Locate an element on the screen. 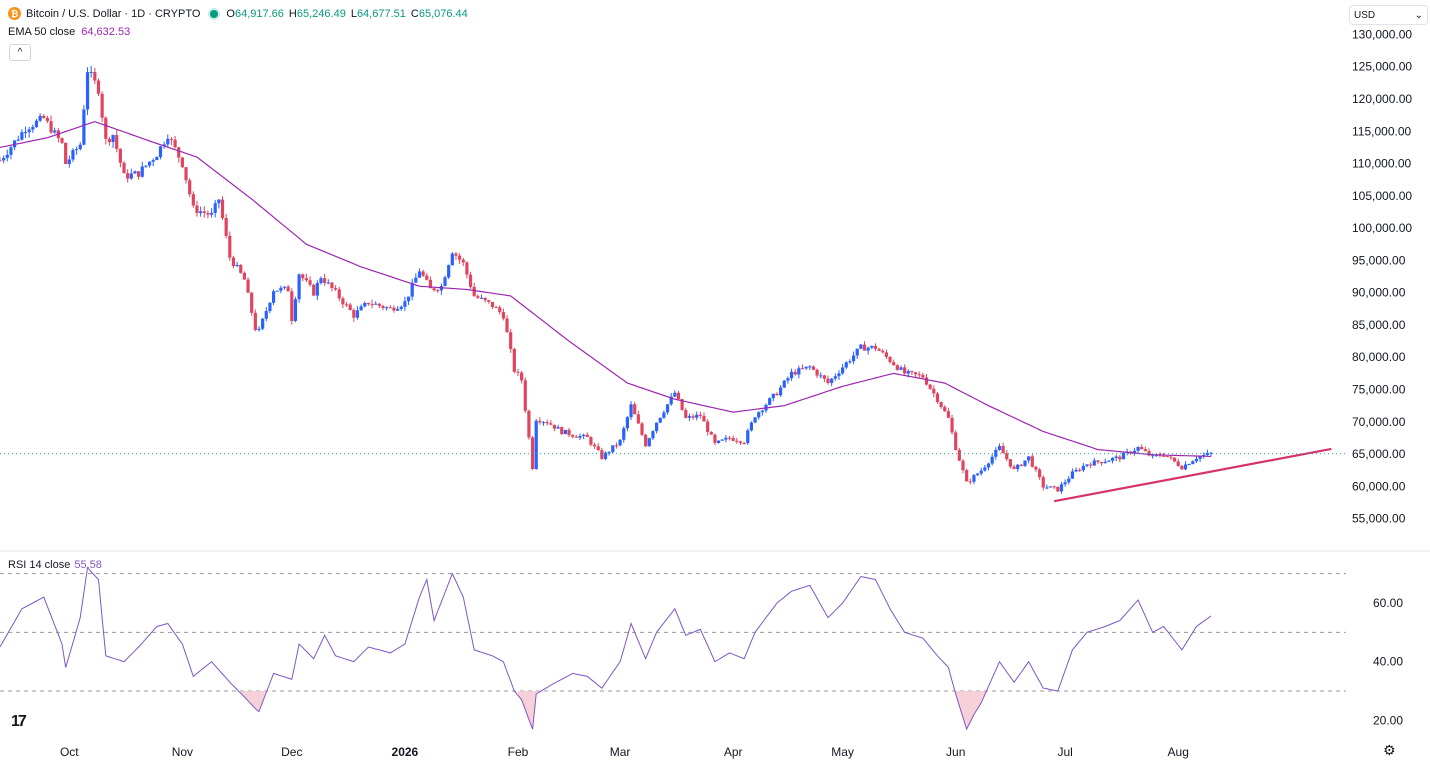 The height and width of the screenshot is (767, 1430). time-tick-label: Nov is located at coordinates (182, 752).